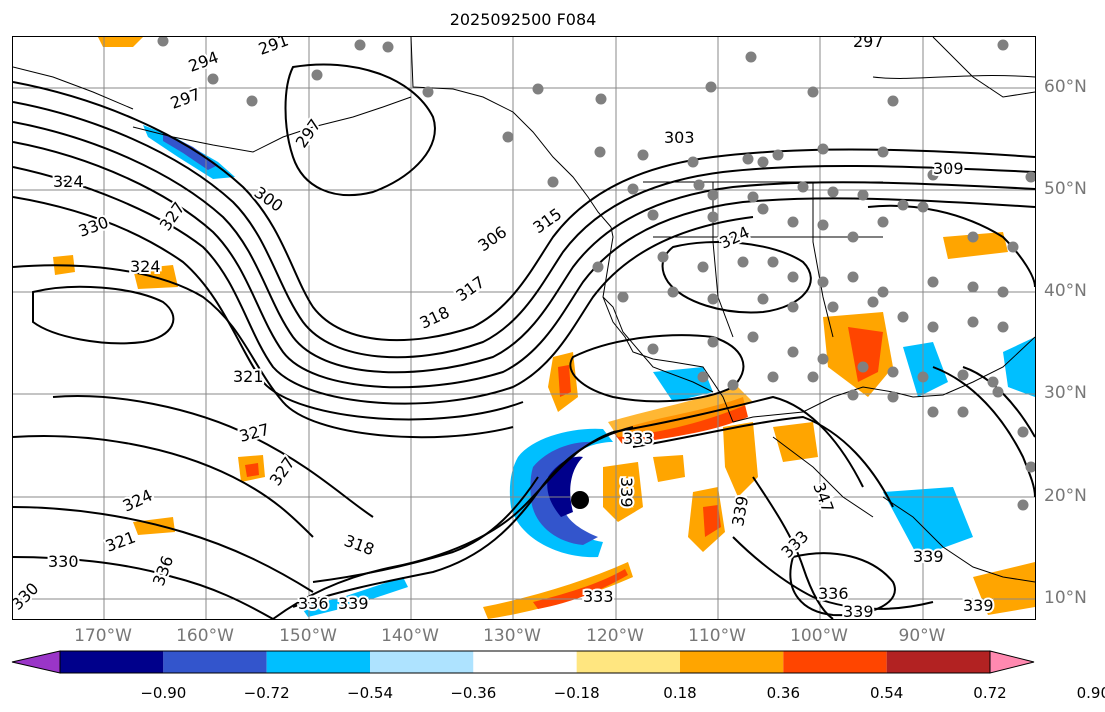 Image resolution: width=1105 pixels, height=712 pixels. Describe the element at coordinates (120, 541) in the screenshot. I see `contour-label: 321` at that location.